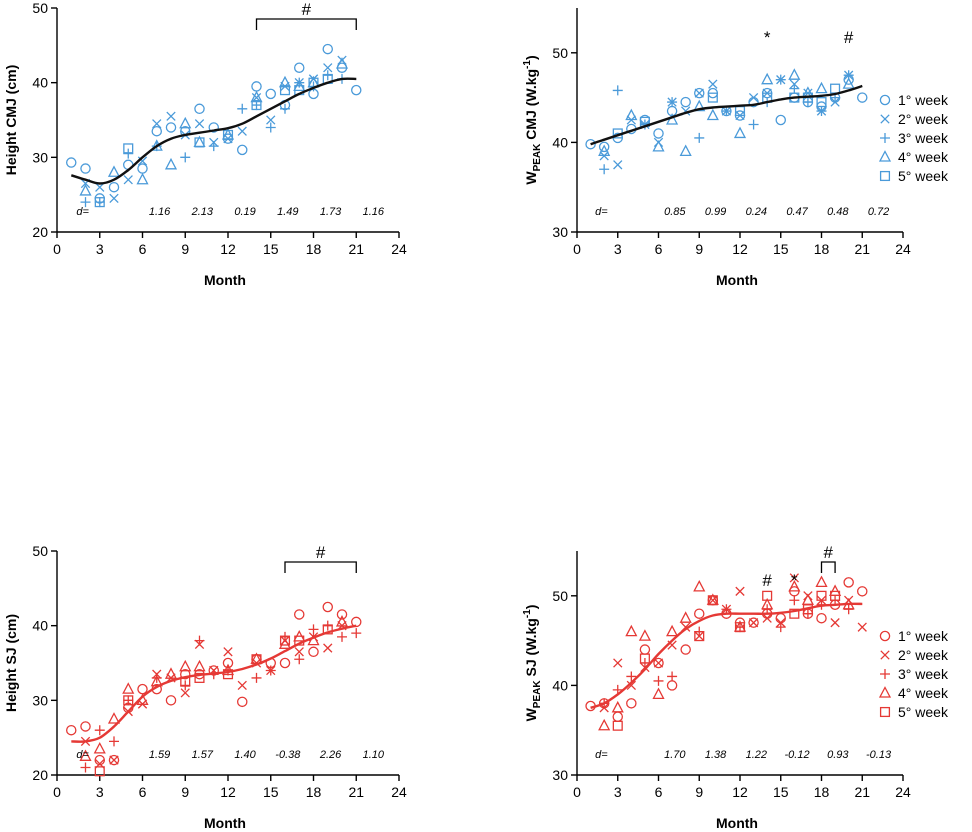 This screenshot has width=972, height=832. Describe the element at coordinates (531, 649) in the screenshot. I see `y-axis-title-tail: SJ (W.kg` at that location.